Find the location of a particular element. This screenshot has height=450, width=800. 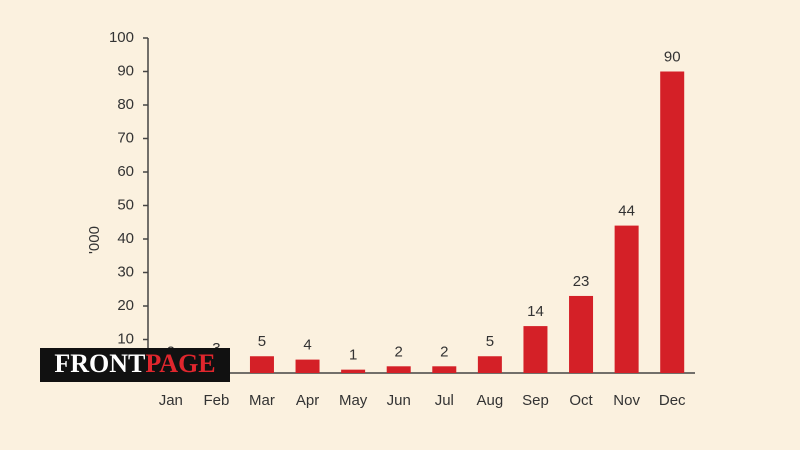

x-tick-label: Feb is located at coordinates (216, 400).